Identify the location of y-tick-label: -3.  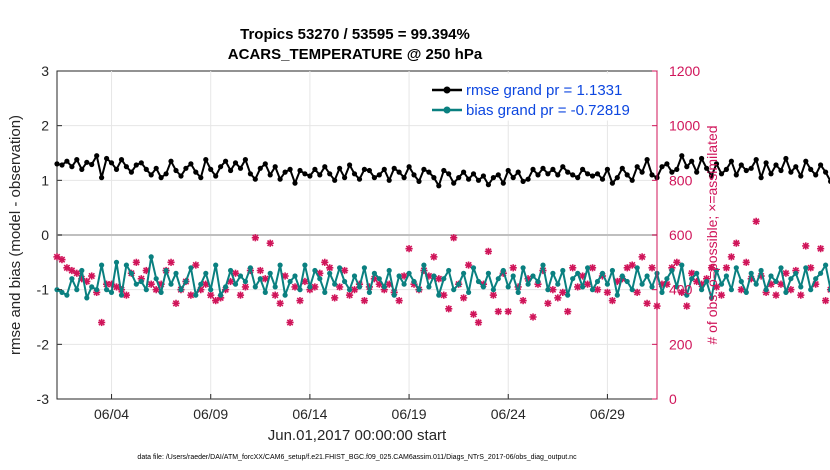
(43, 399).